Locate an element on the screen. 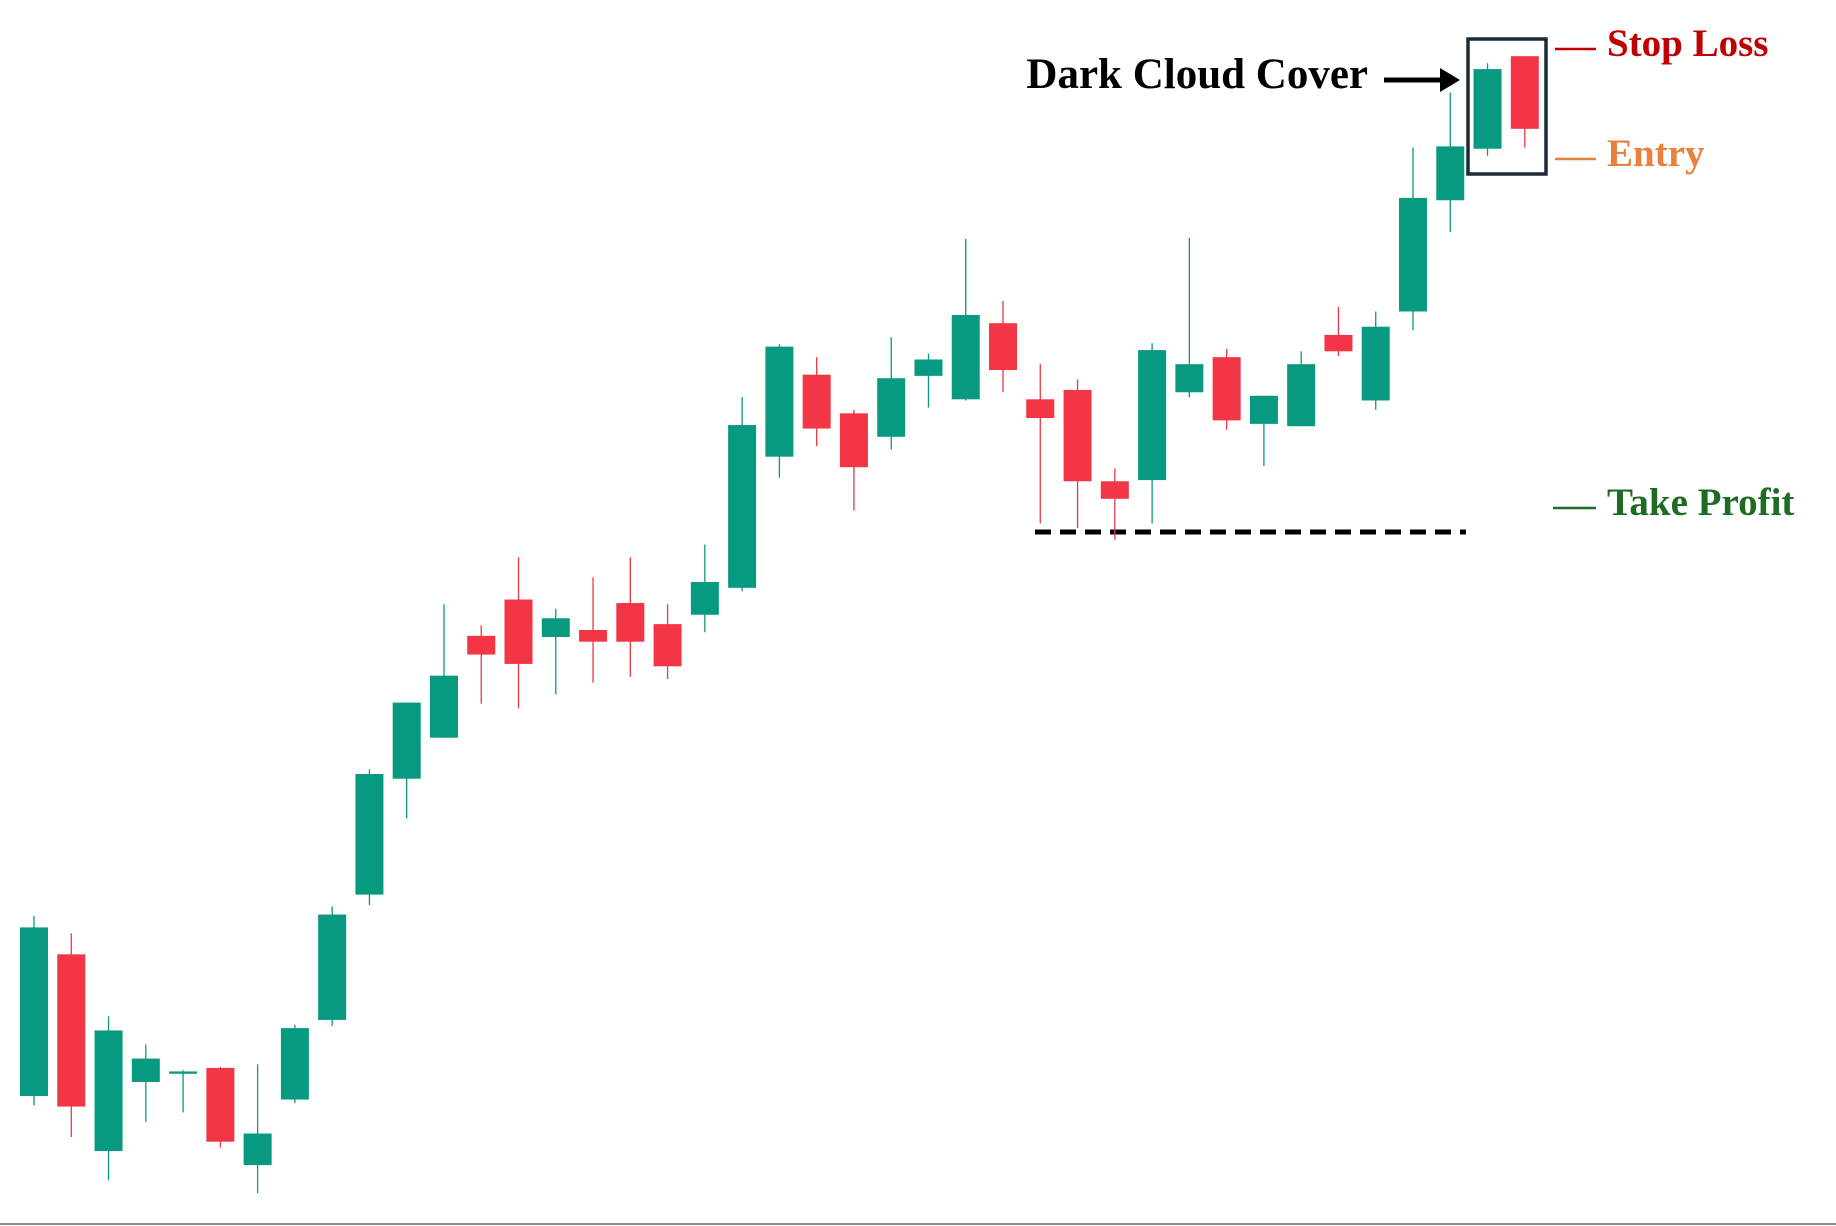 The image size is (1836, 1226). stop-loss-label: Stop Loss is located at coordinates (1687, 43).